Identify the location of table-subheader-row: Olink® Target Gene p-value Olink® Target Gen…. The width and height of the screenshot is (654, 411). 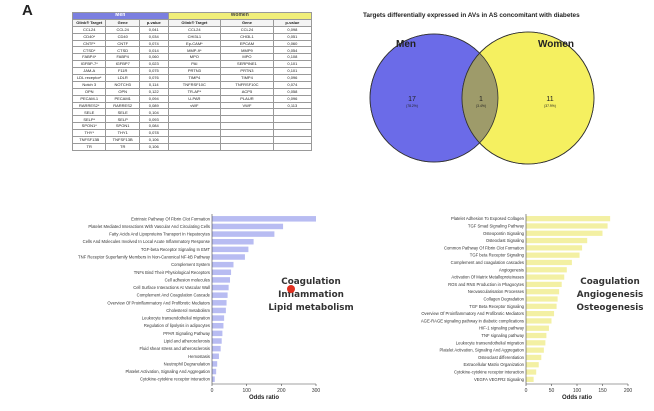
(192, 22).